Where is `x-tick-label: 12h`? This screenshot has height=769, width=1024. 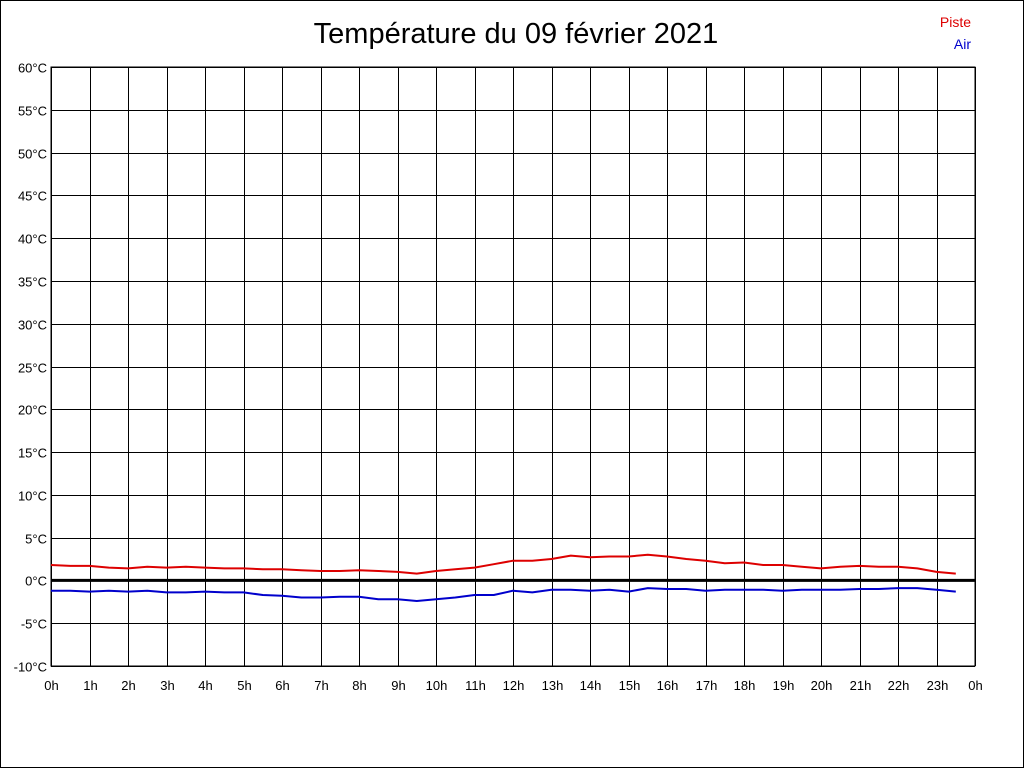
x-tick-label: 12h is located at coordinates (514, 685).